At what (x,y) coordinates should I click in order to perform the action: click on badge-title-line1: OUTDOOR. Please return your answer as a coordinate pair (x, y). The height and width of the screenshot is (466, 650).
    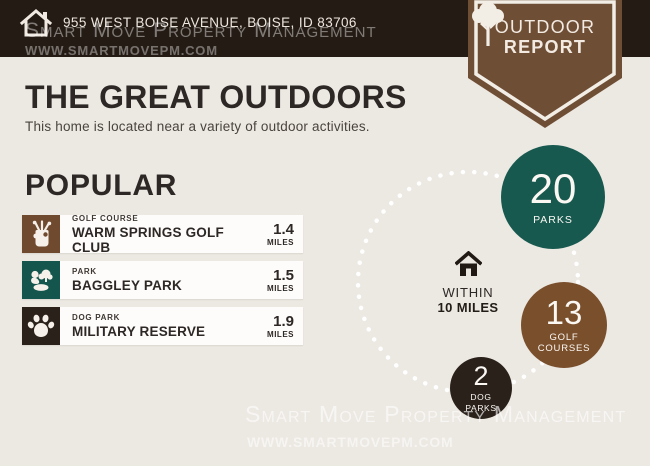
    Looking at the image, I should click on (545, 27).